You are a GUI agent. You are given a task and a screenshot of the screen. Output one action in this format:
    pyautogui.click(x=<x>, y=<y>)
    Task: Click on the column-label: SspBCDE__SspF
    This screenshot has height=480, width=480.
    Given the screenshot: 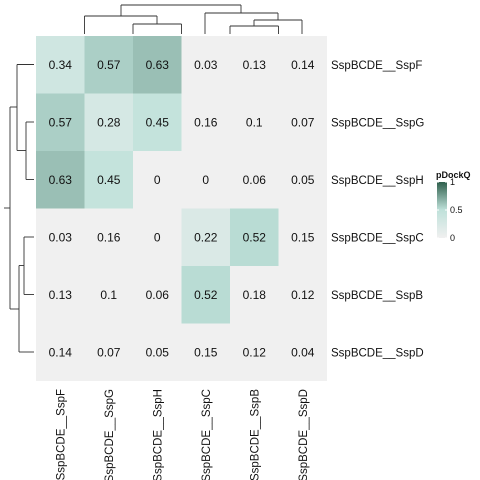 What is the action you would take?
    pyautogui.click(x=61, y=434)
    